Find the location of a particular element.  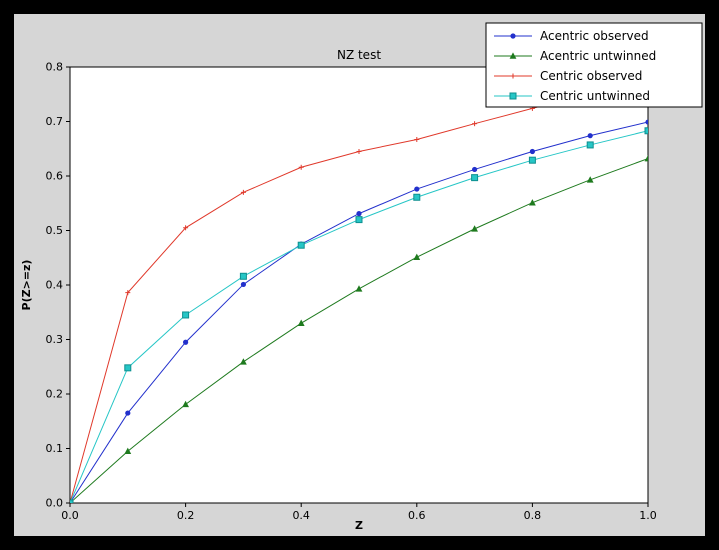

legend-label: Acentric untwinned is located at coordinates (598, 56).